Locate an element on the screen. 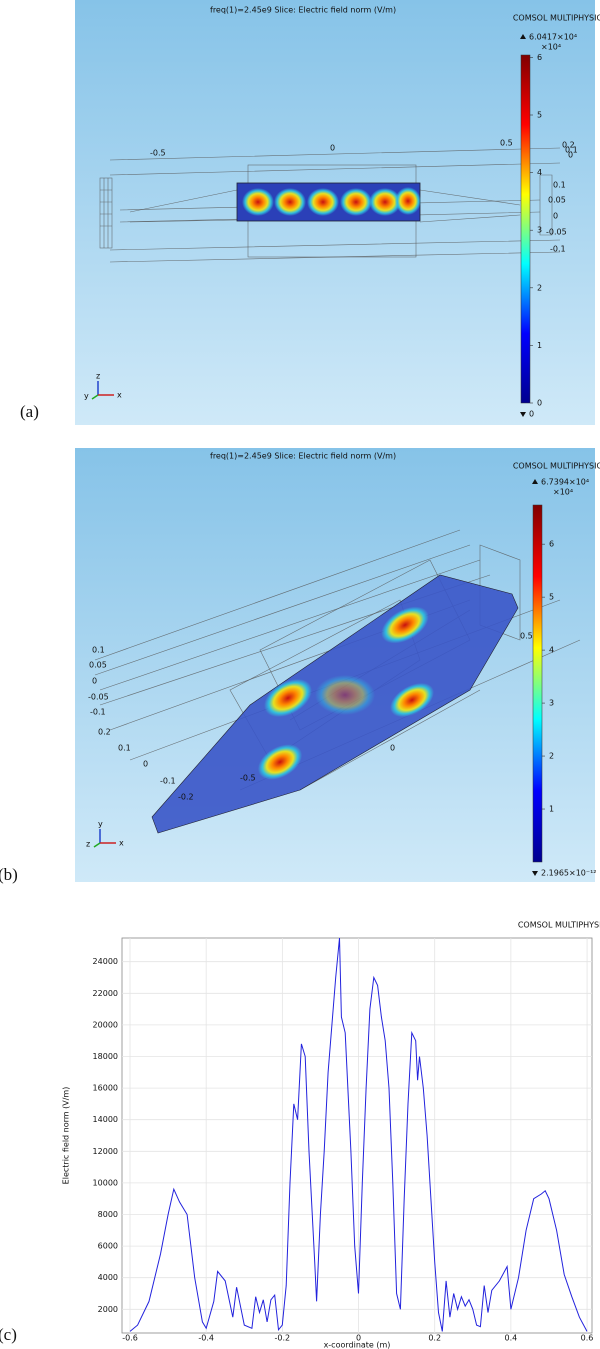  hotspots-b is located at coordinates (345, 693).